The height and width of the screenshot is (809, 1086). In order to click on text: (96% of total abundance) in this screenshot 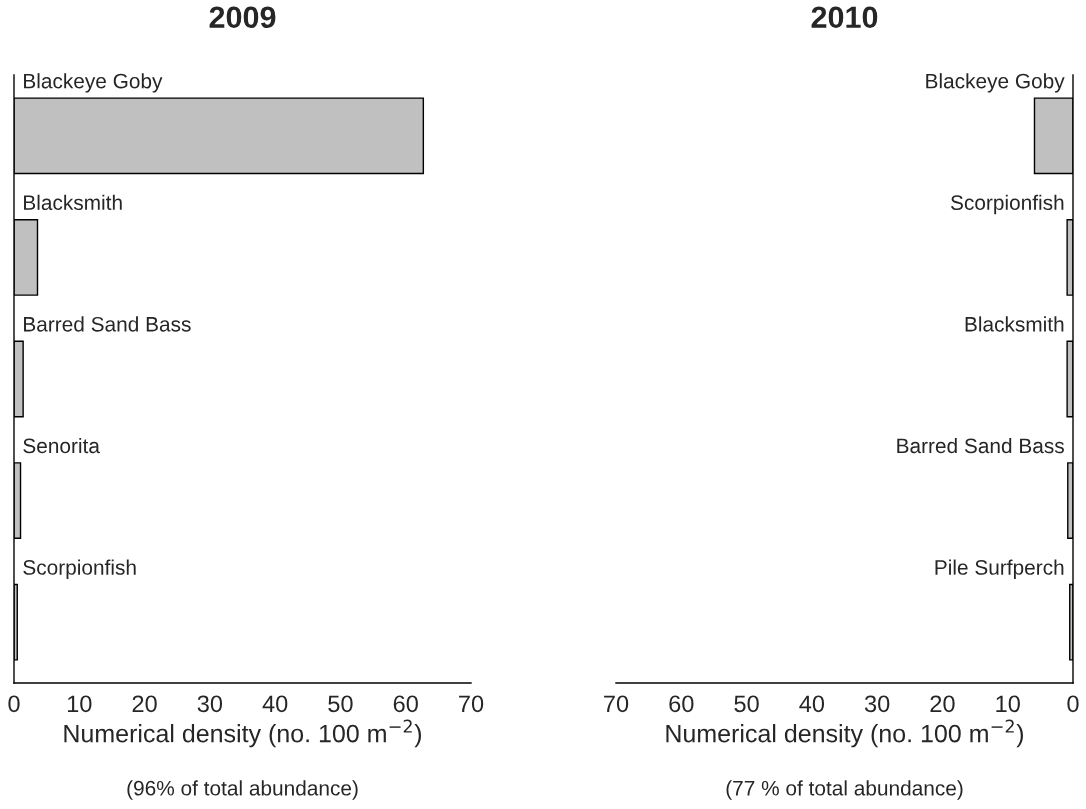, I will do `click(242, 790)`.